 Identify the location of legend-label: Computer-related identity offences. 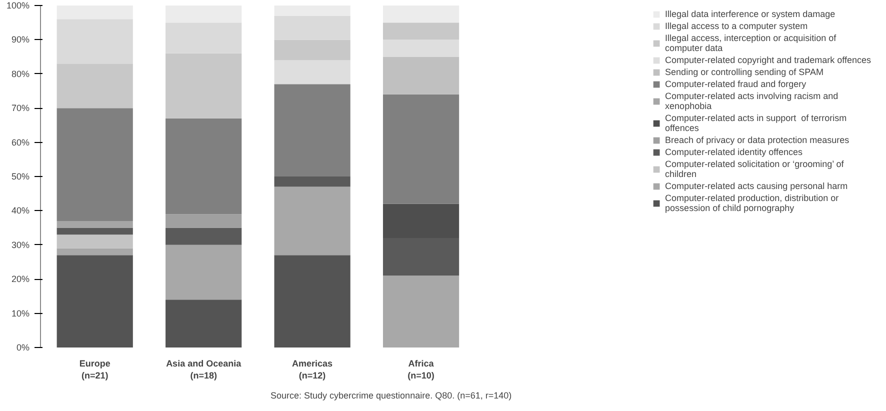
(733, 152).